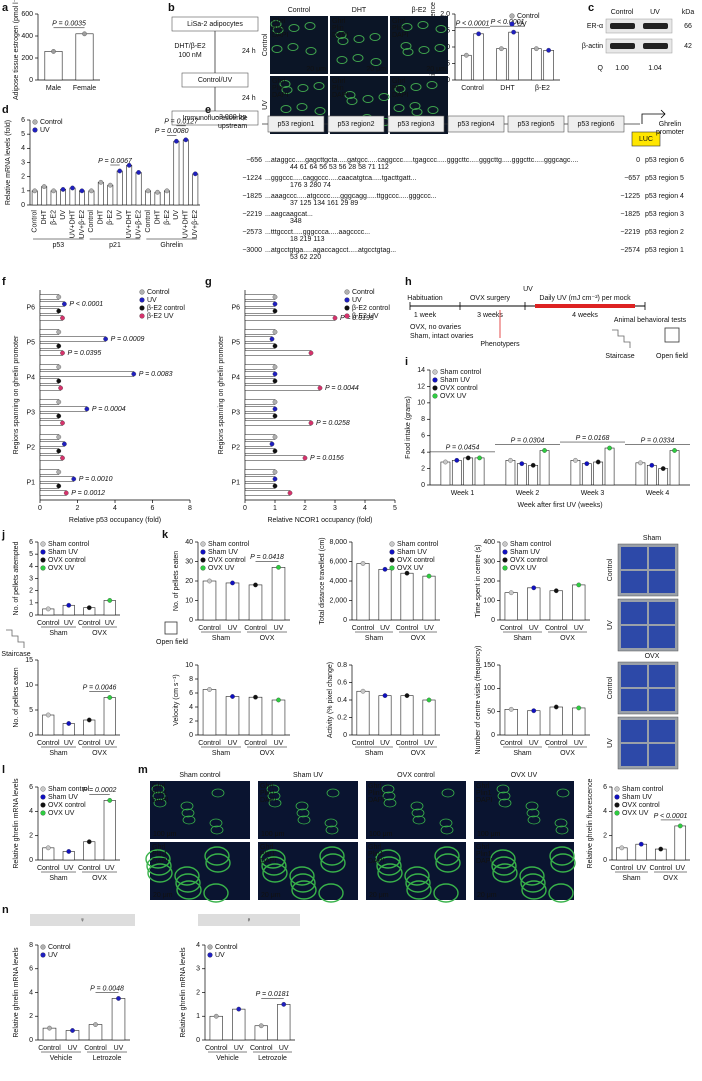 This screenshot has height=1081, width=702. What do you see at coordinates (107, 988) in the screenshot?
I see `p-value: P = 0.0048` at bounding box center [107, 988].